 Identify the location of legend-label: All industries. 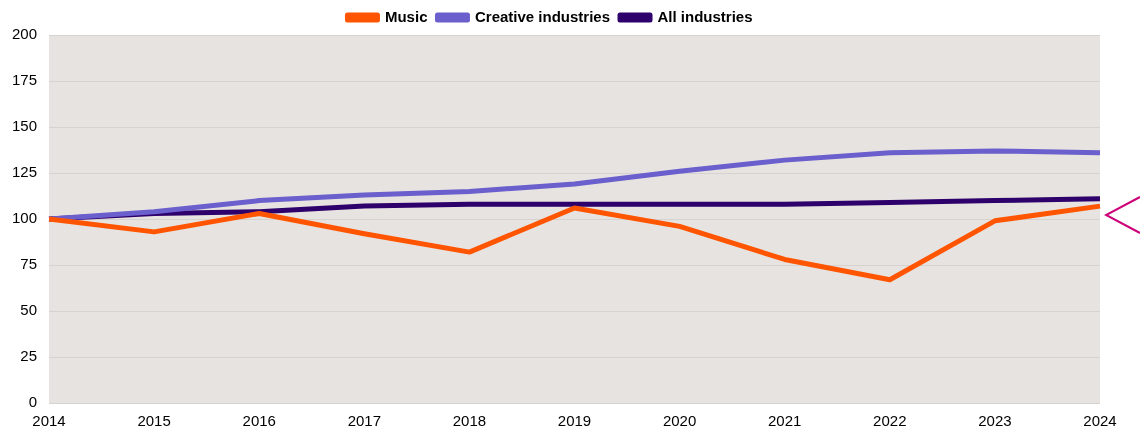
(705, 16).